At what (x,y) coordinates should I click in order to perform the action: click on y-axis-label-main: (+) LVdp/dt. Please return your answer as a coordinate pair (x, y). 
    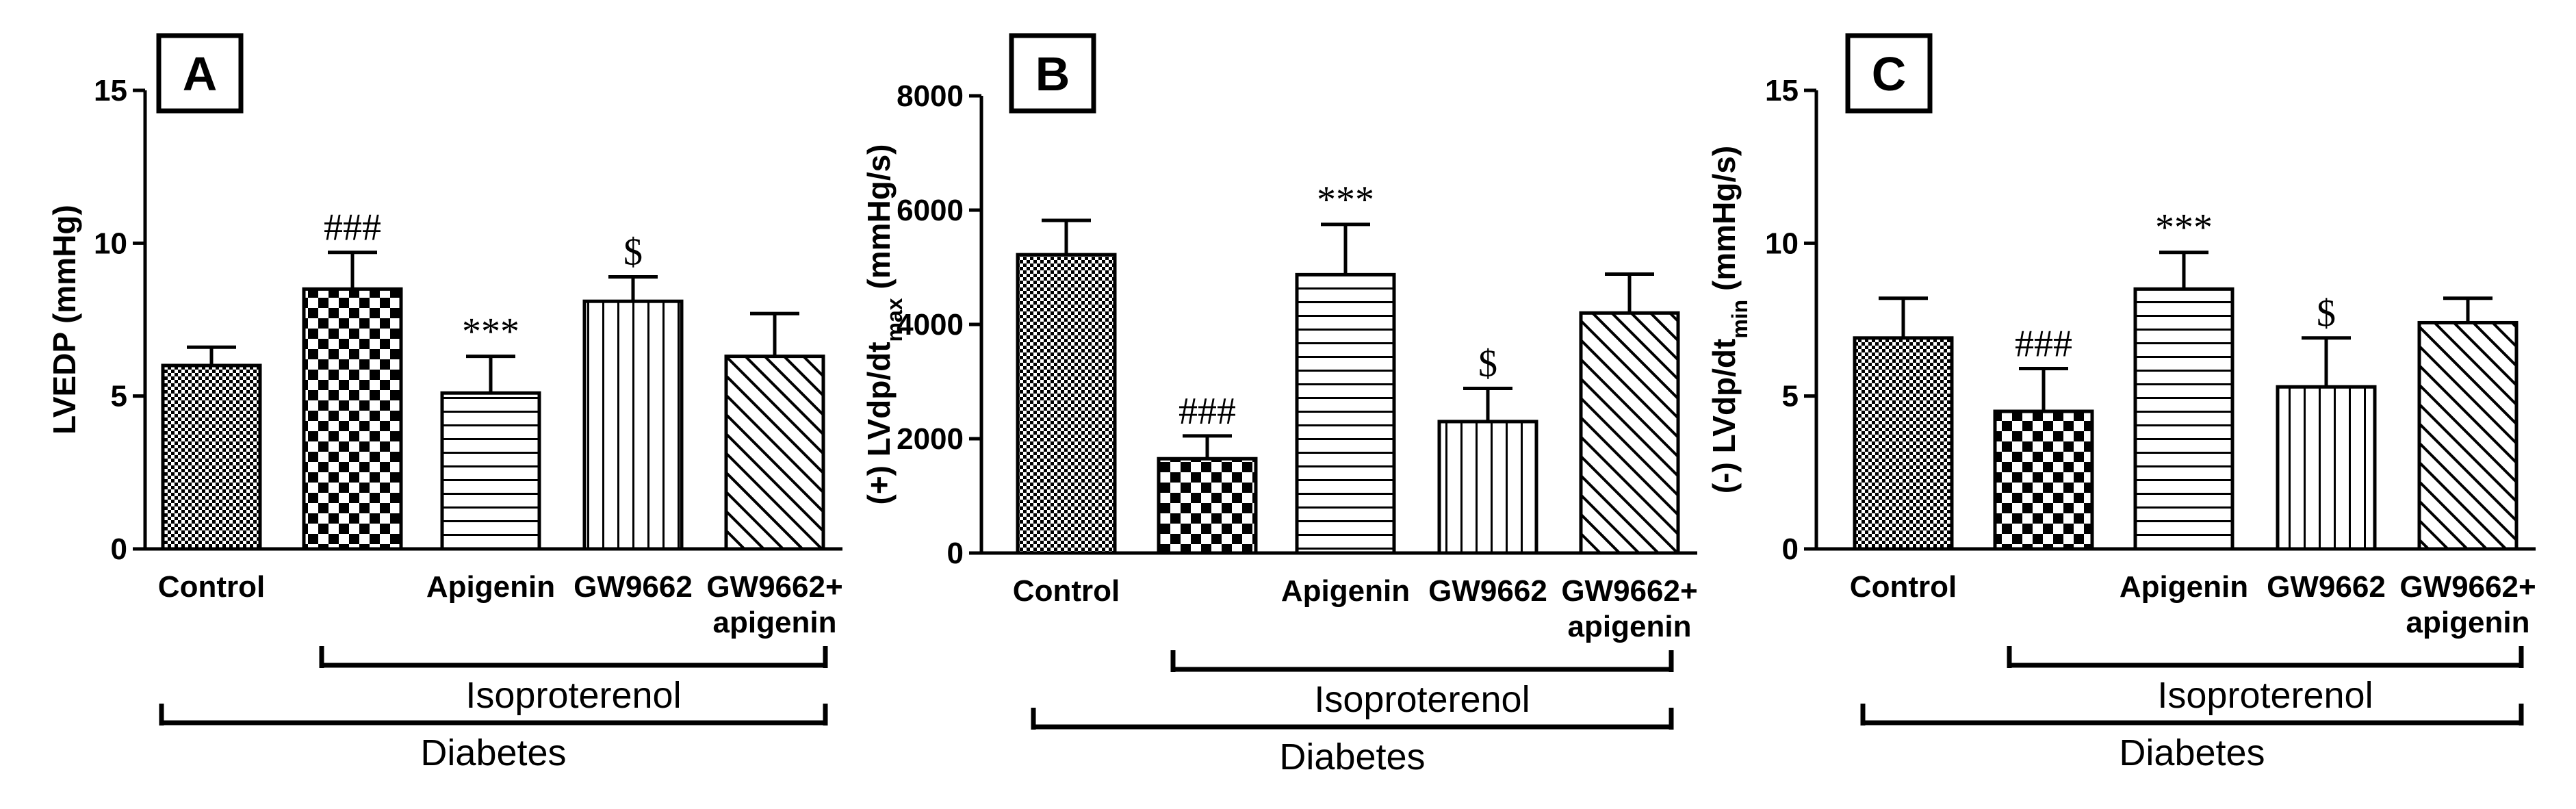
    Looking at the image, I should click on (879, 423).